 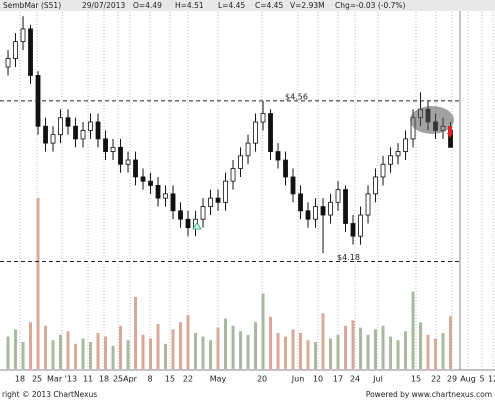 What do you see at coordinates (370, 5) in the screenshot?
I see `change: Chg=-0.03 (-0.7%)` at bounding box center [370, 5].